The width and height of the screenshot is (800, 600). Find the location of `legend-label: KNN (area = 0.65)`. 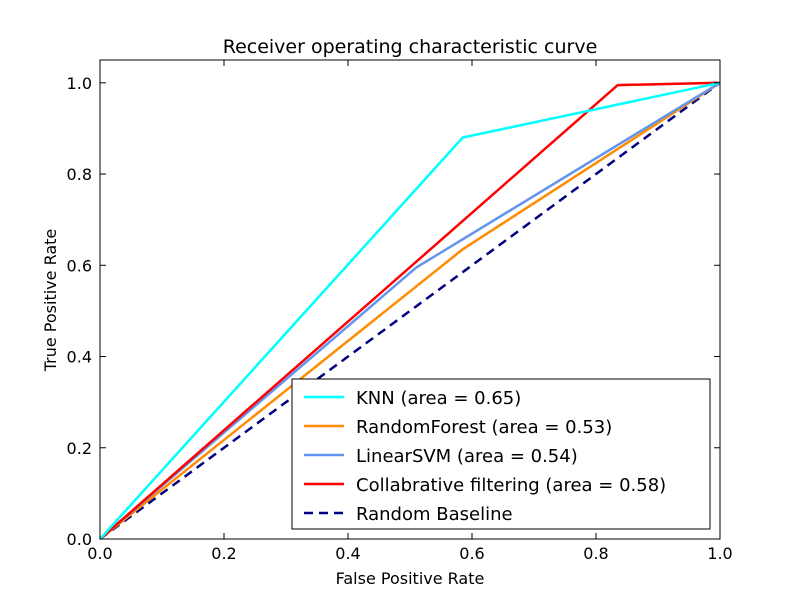

legend-label: KNN (area = 0.65) is located at coordinates (438, 398).